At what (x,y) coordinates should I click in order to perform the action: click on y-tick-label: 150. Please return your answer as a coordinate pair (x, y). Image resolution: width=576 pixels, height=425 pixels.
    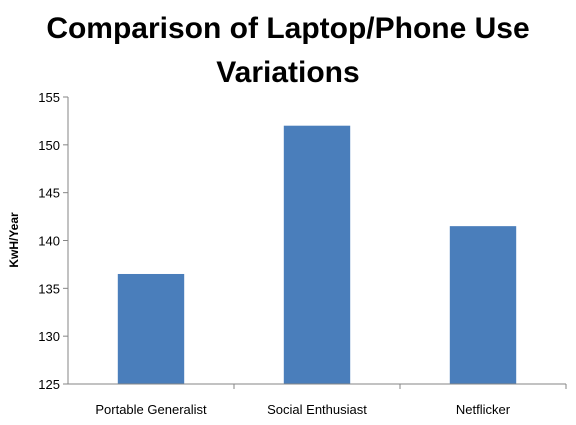
    Looking at the image, I should click on (49, 145).